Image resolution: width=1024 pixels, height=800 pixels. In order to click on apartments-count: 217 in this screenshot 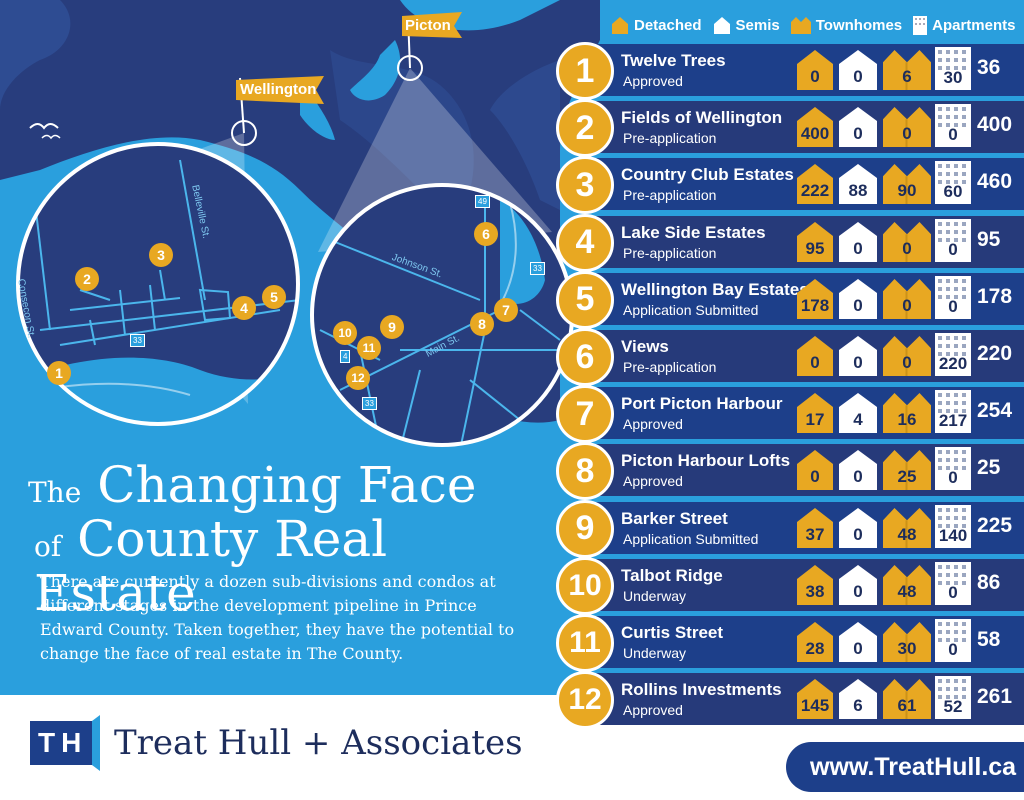, I will do `click(953, 411)`.